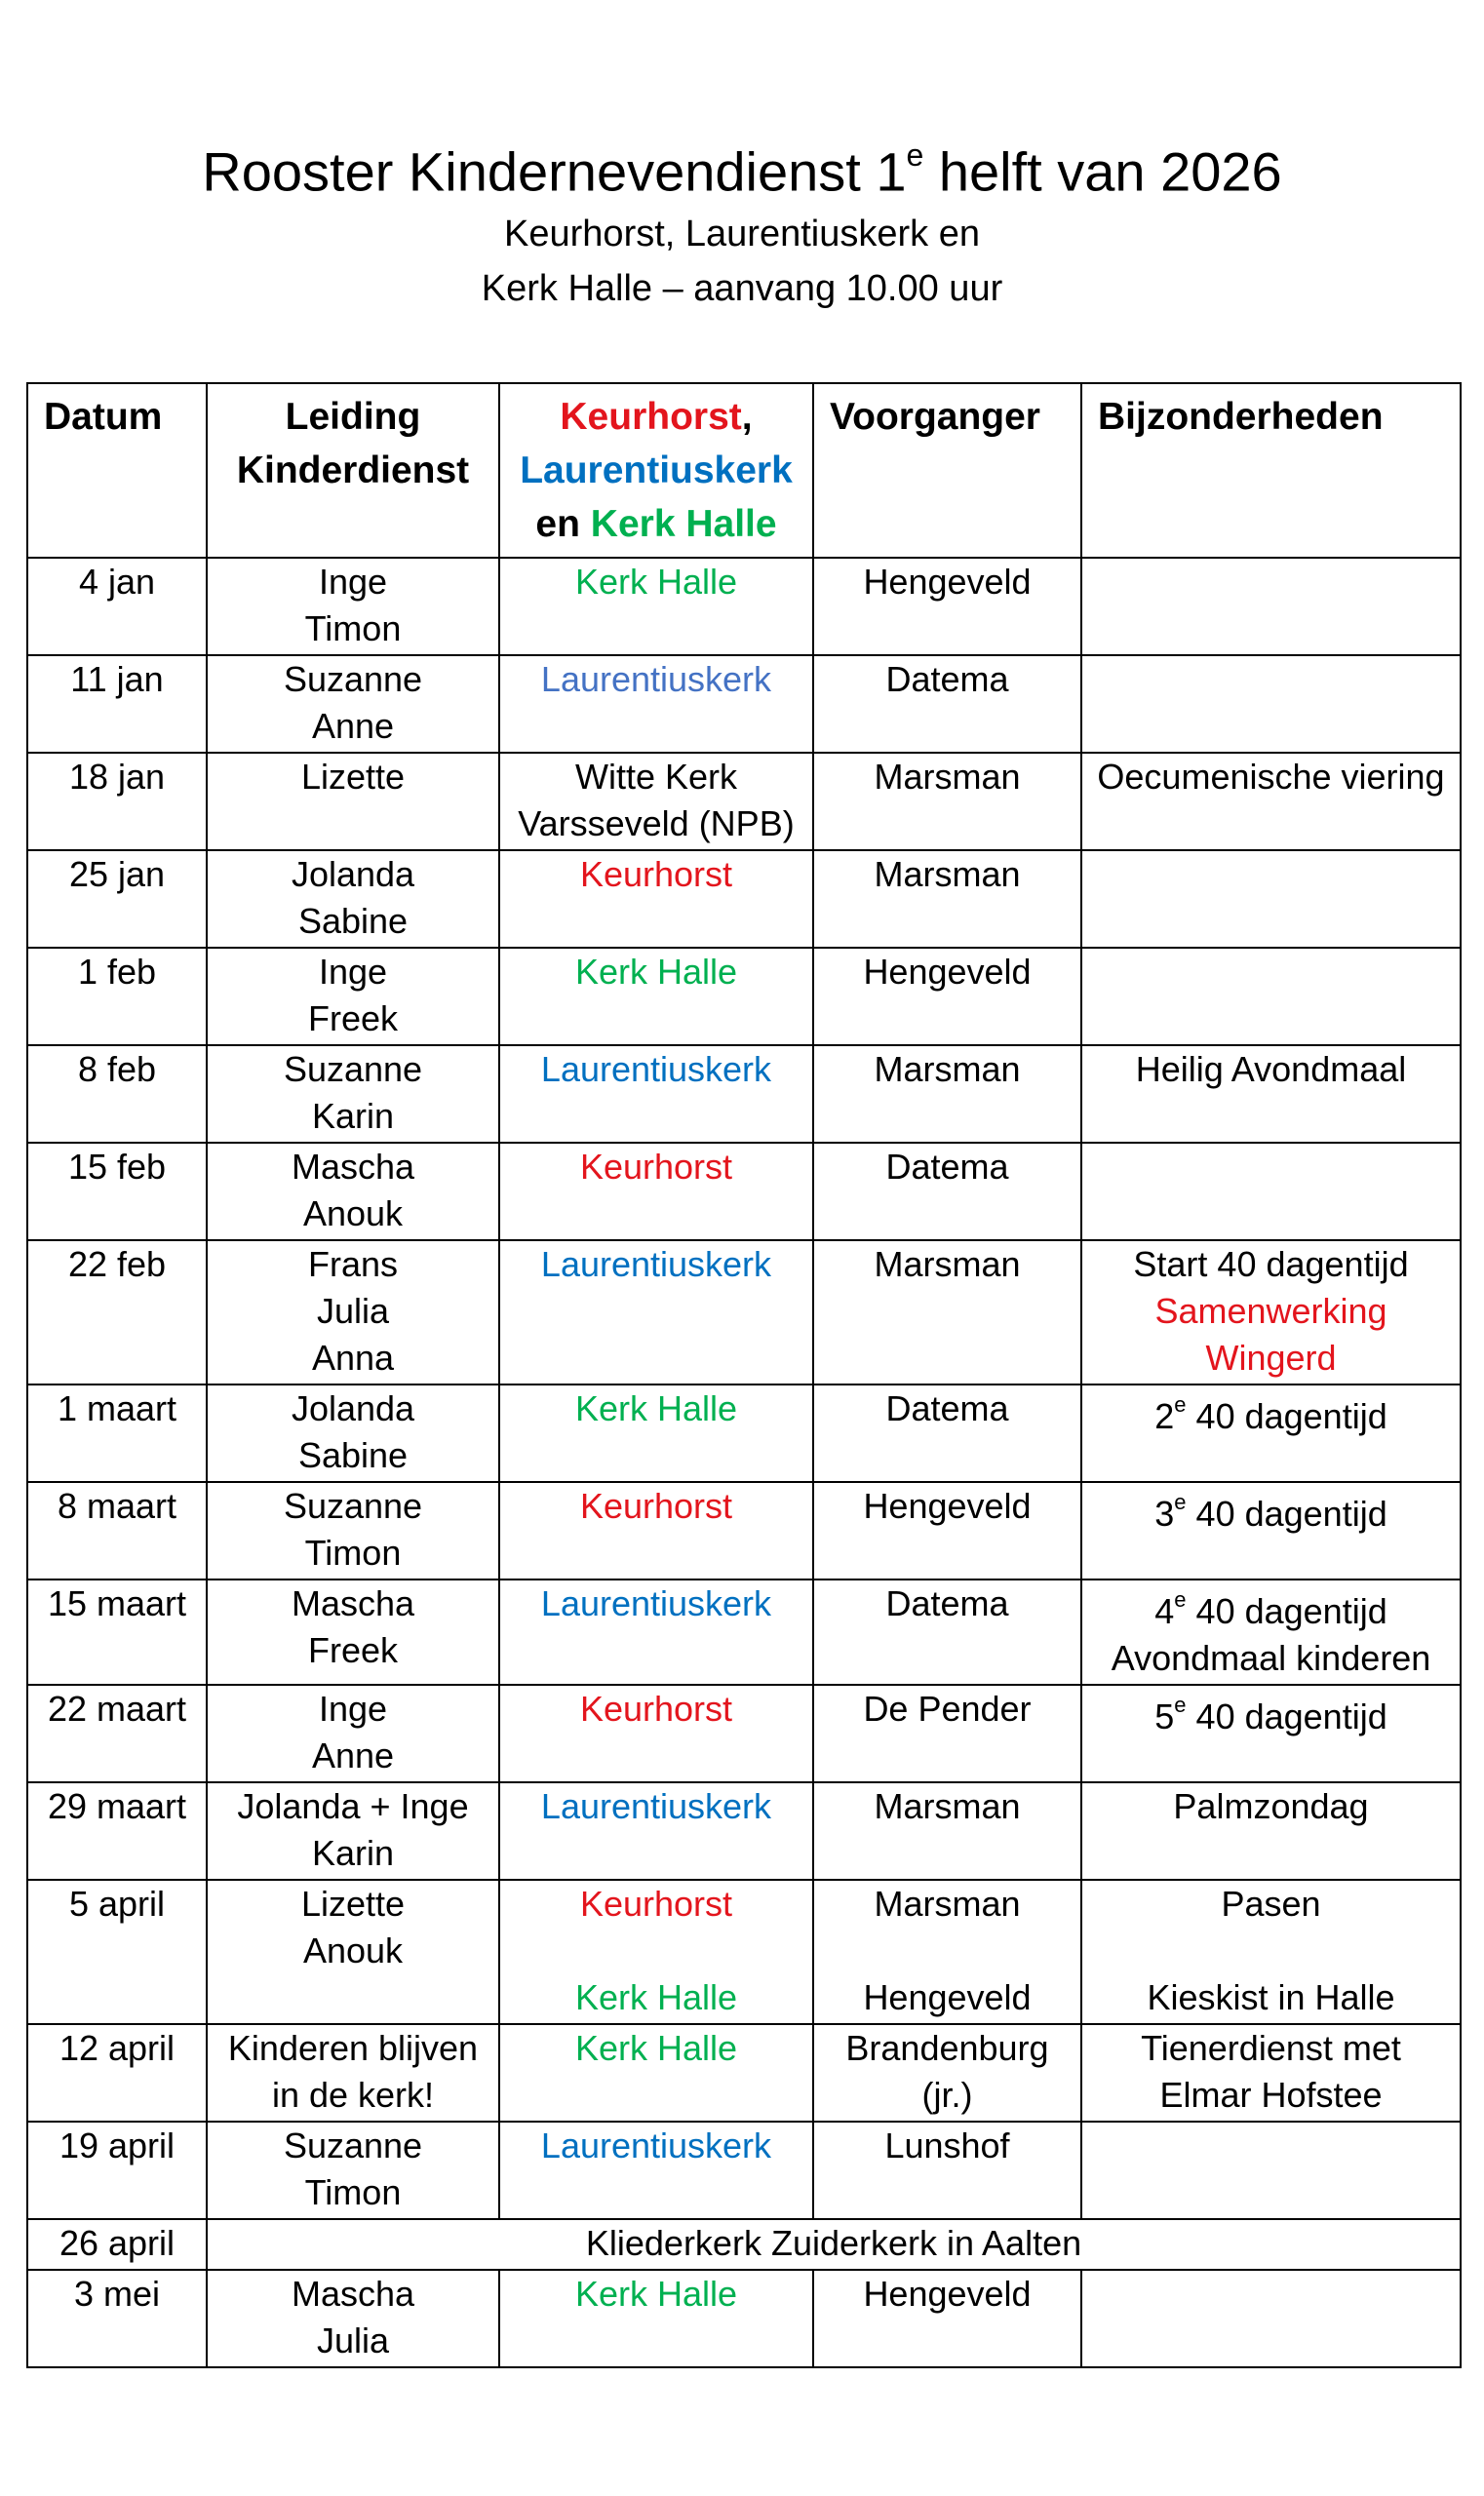 This screenshot has height=2496, width=1484. What do you see at coordinates (117, 470) in the screenshot?
I see `header-datum: Datum` at bounding box center [117, 470].